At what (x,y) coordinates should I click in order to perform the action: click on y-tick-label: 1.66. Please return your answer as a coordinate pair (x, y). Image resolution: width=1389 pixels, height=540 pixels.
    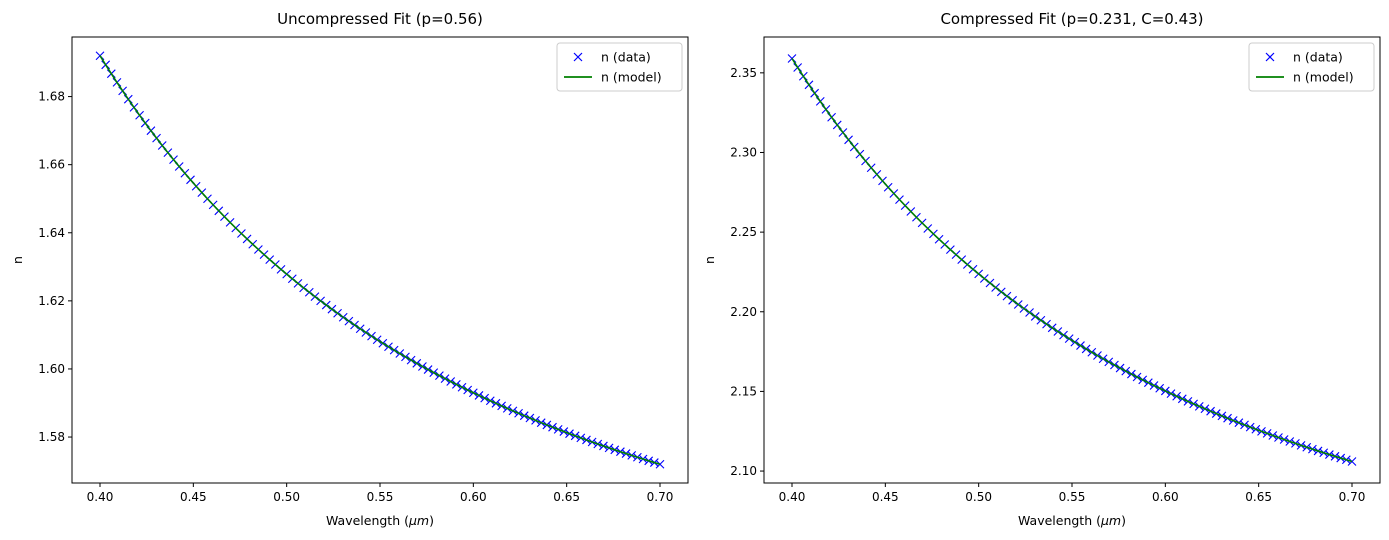
    Looking at the image, I should click on (51, 165).